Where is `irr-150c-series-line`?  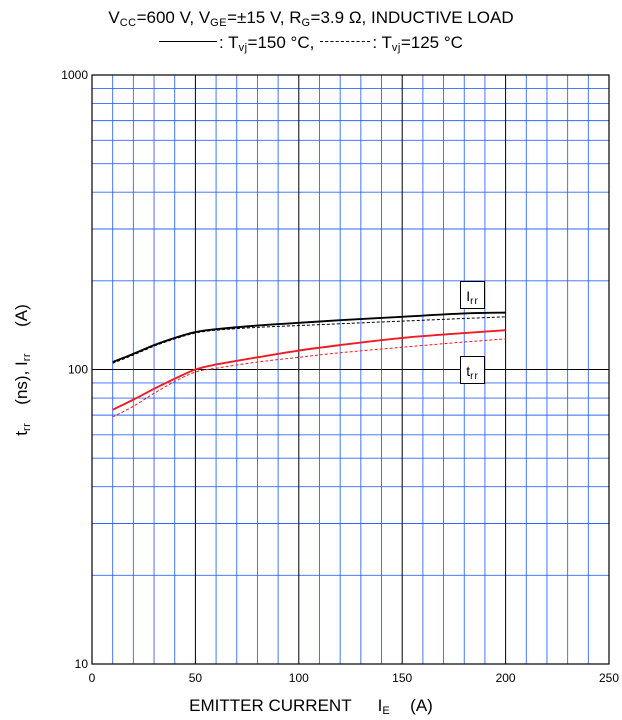 irr-150c-series-line is located at coordinates (309, 337).